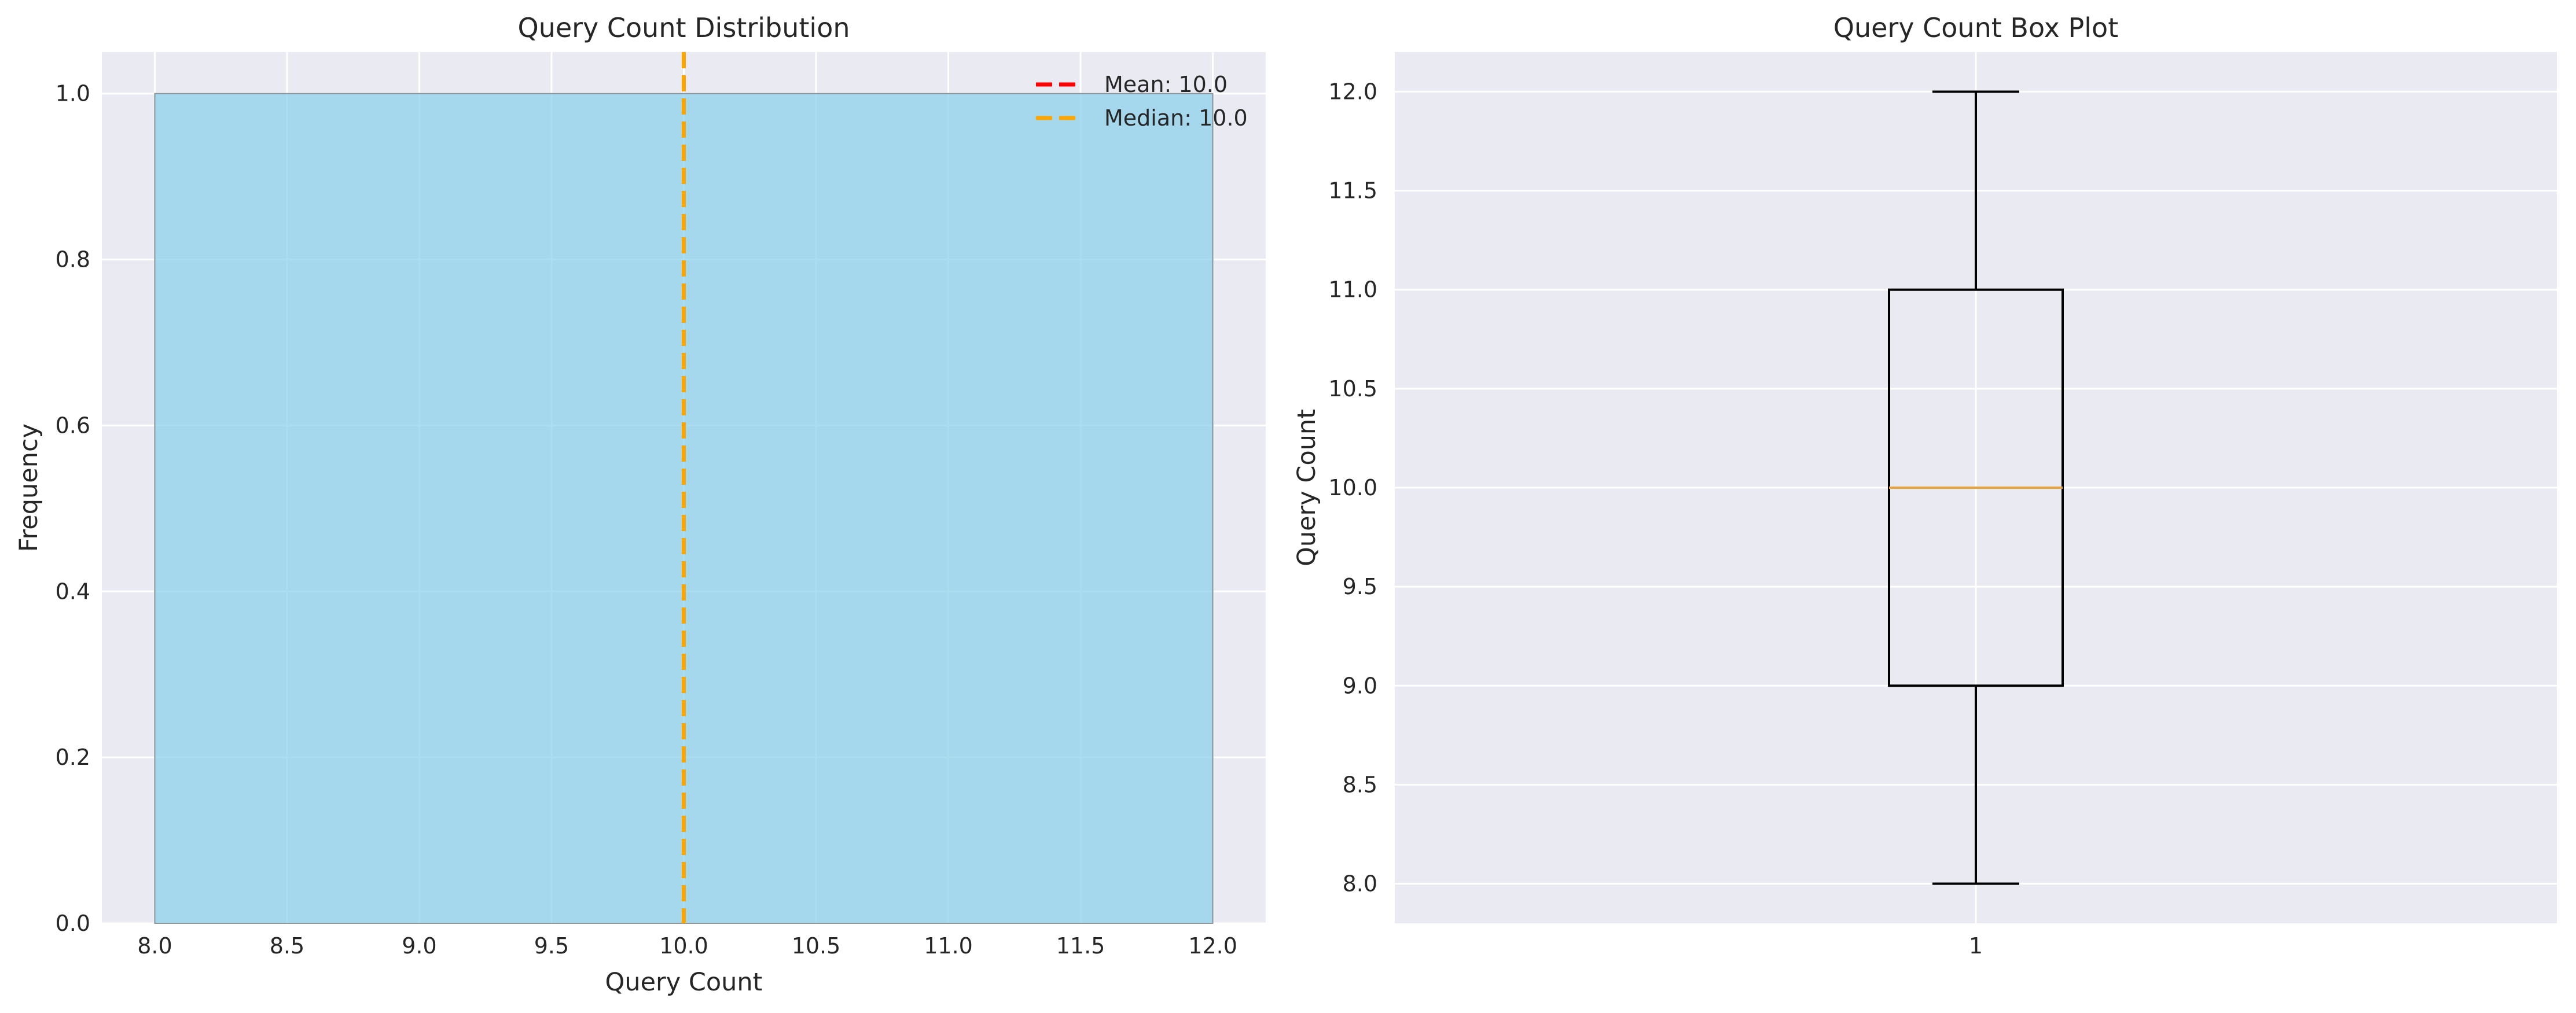  Describe the element at coordinates (1360, 784) in the screenshot. I see `boxplot-y-tick-label-1: 8.5` at that location.